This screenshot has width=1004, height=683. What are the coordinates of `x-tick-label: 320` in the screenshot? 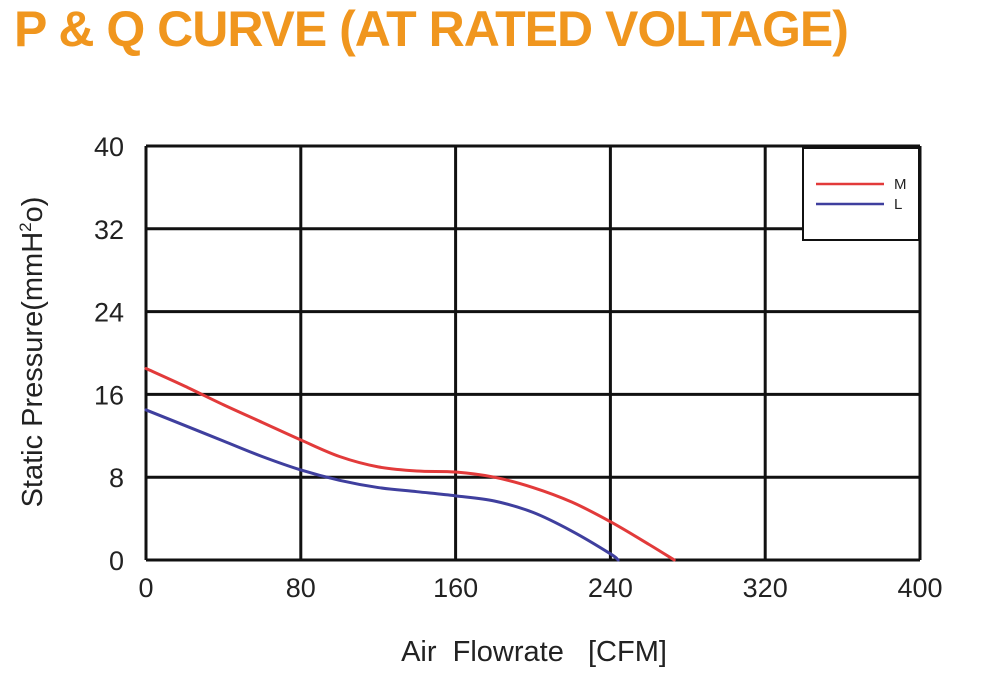 It's located at (765, 588).